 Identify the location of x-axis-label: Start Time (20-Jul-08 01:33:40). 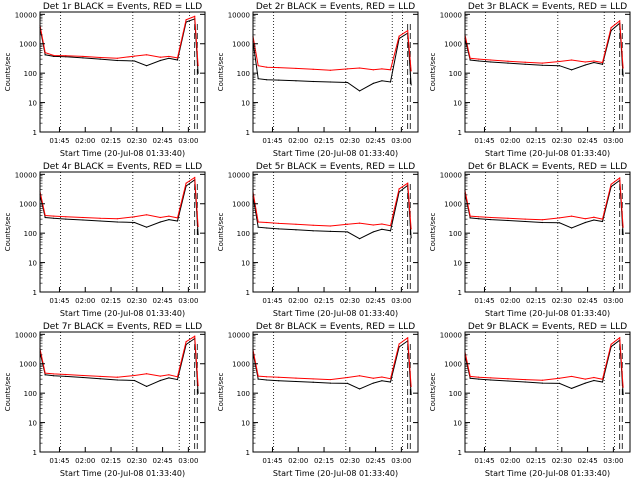
(335, 313).